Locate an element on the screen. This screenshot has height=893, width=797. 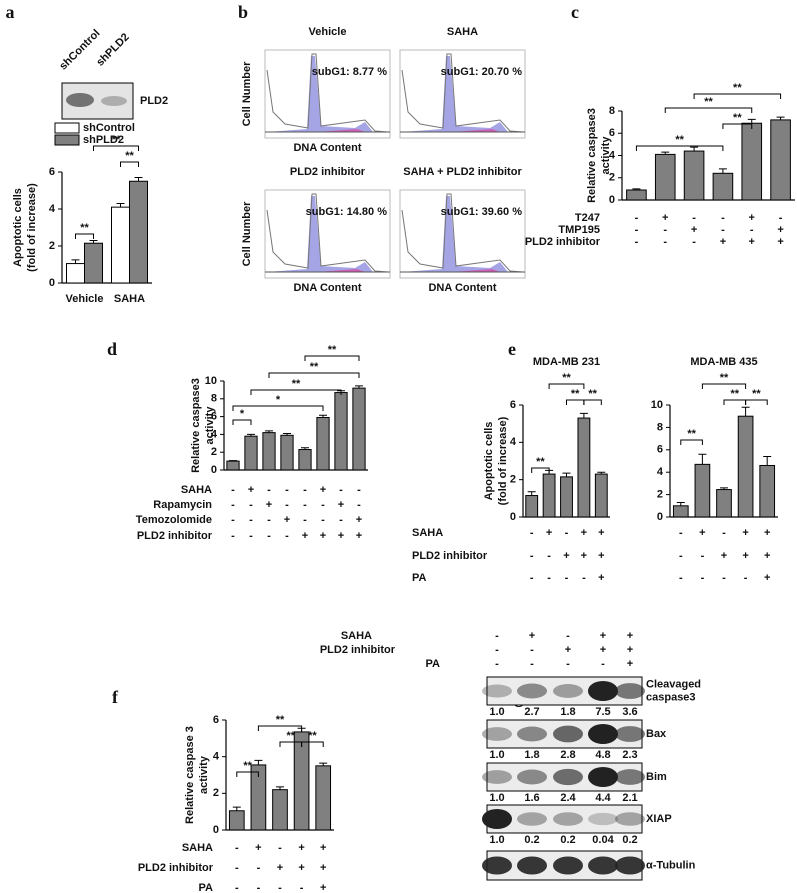
y-tick-label: 6 is located at coordinates (612, 133).